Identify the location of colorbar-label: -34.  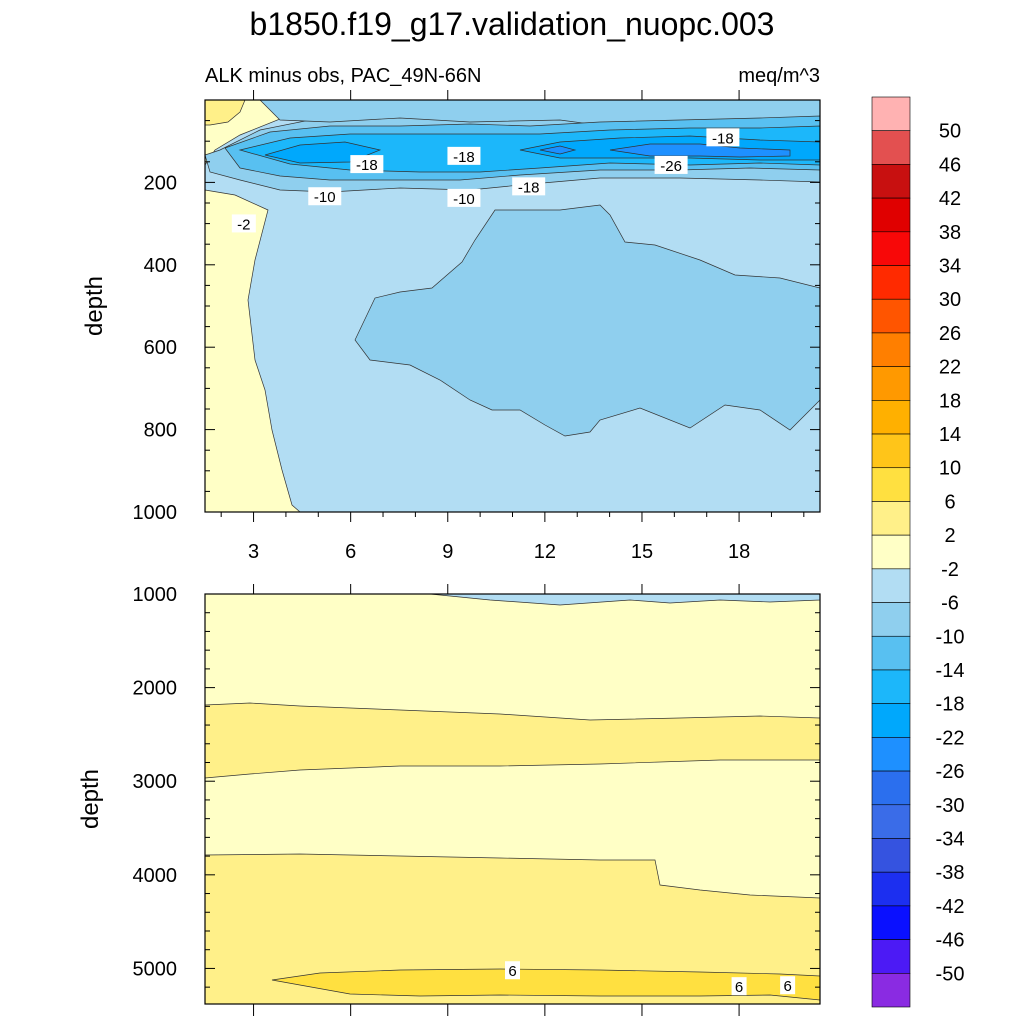
(950, 839).